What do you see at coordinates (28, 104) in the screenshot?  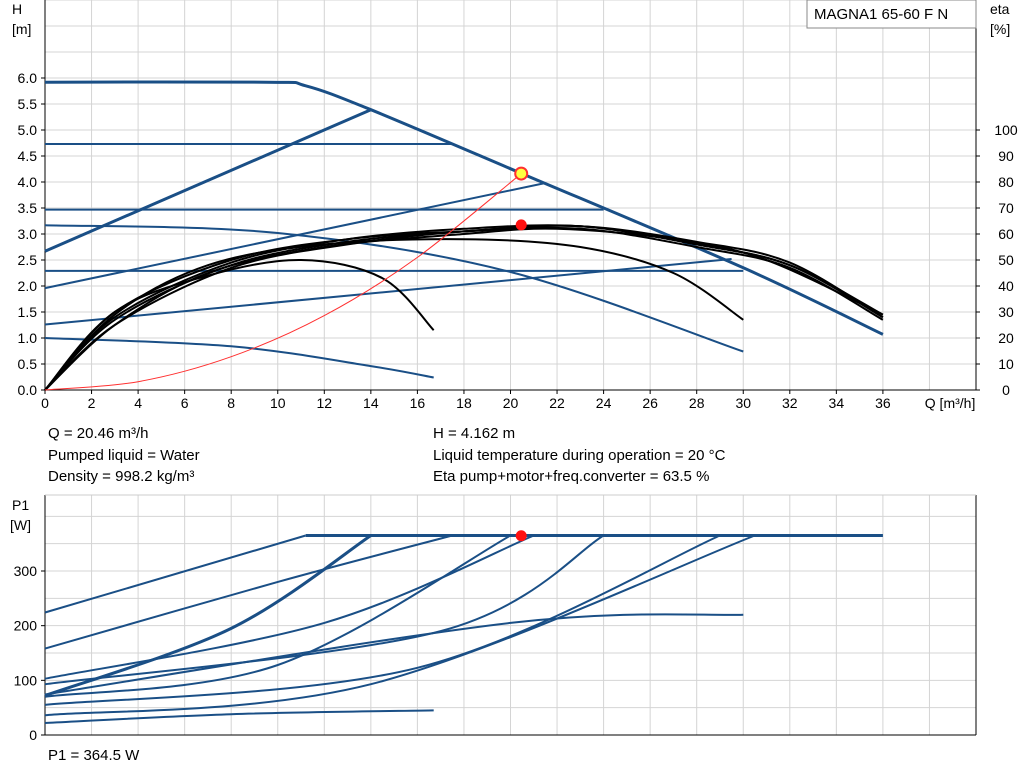 I see `y-tick-label: 5.5` at bounding box center [28, 104].